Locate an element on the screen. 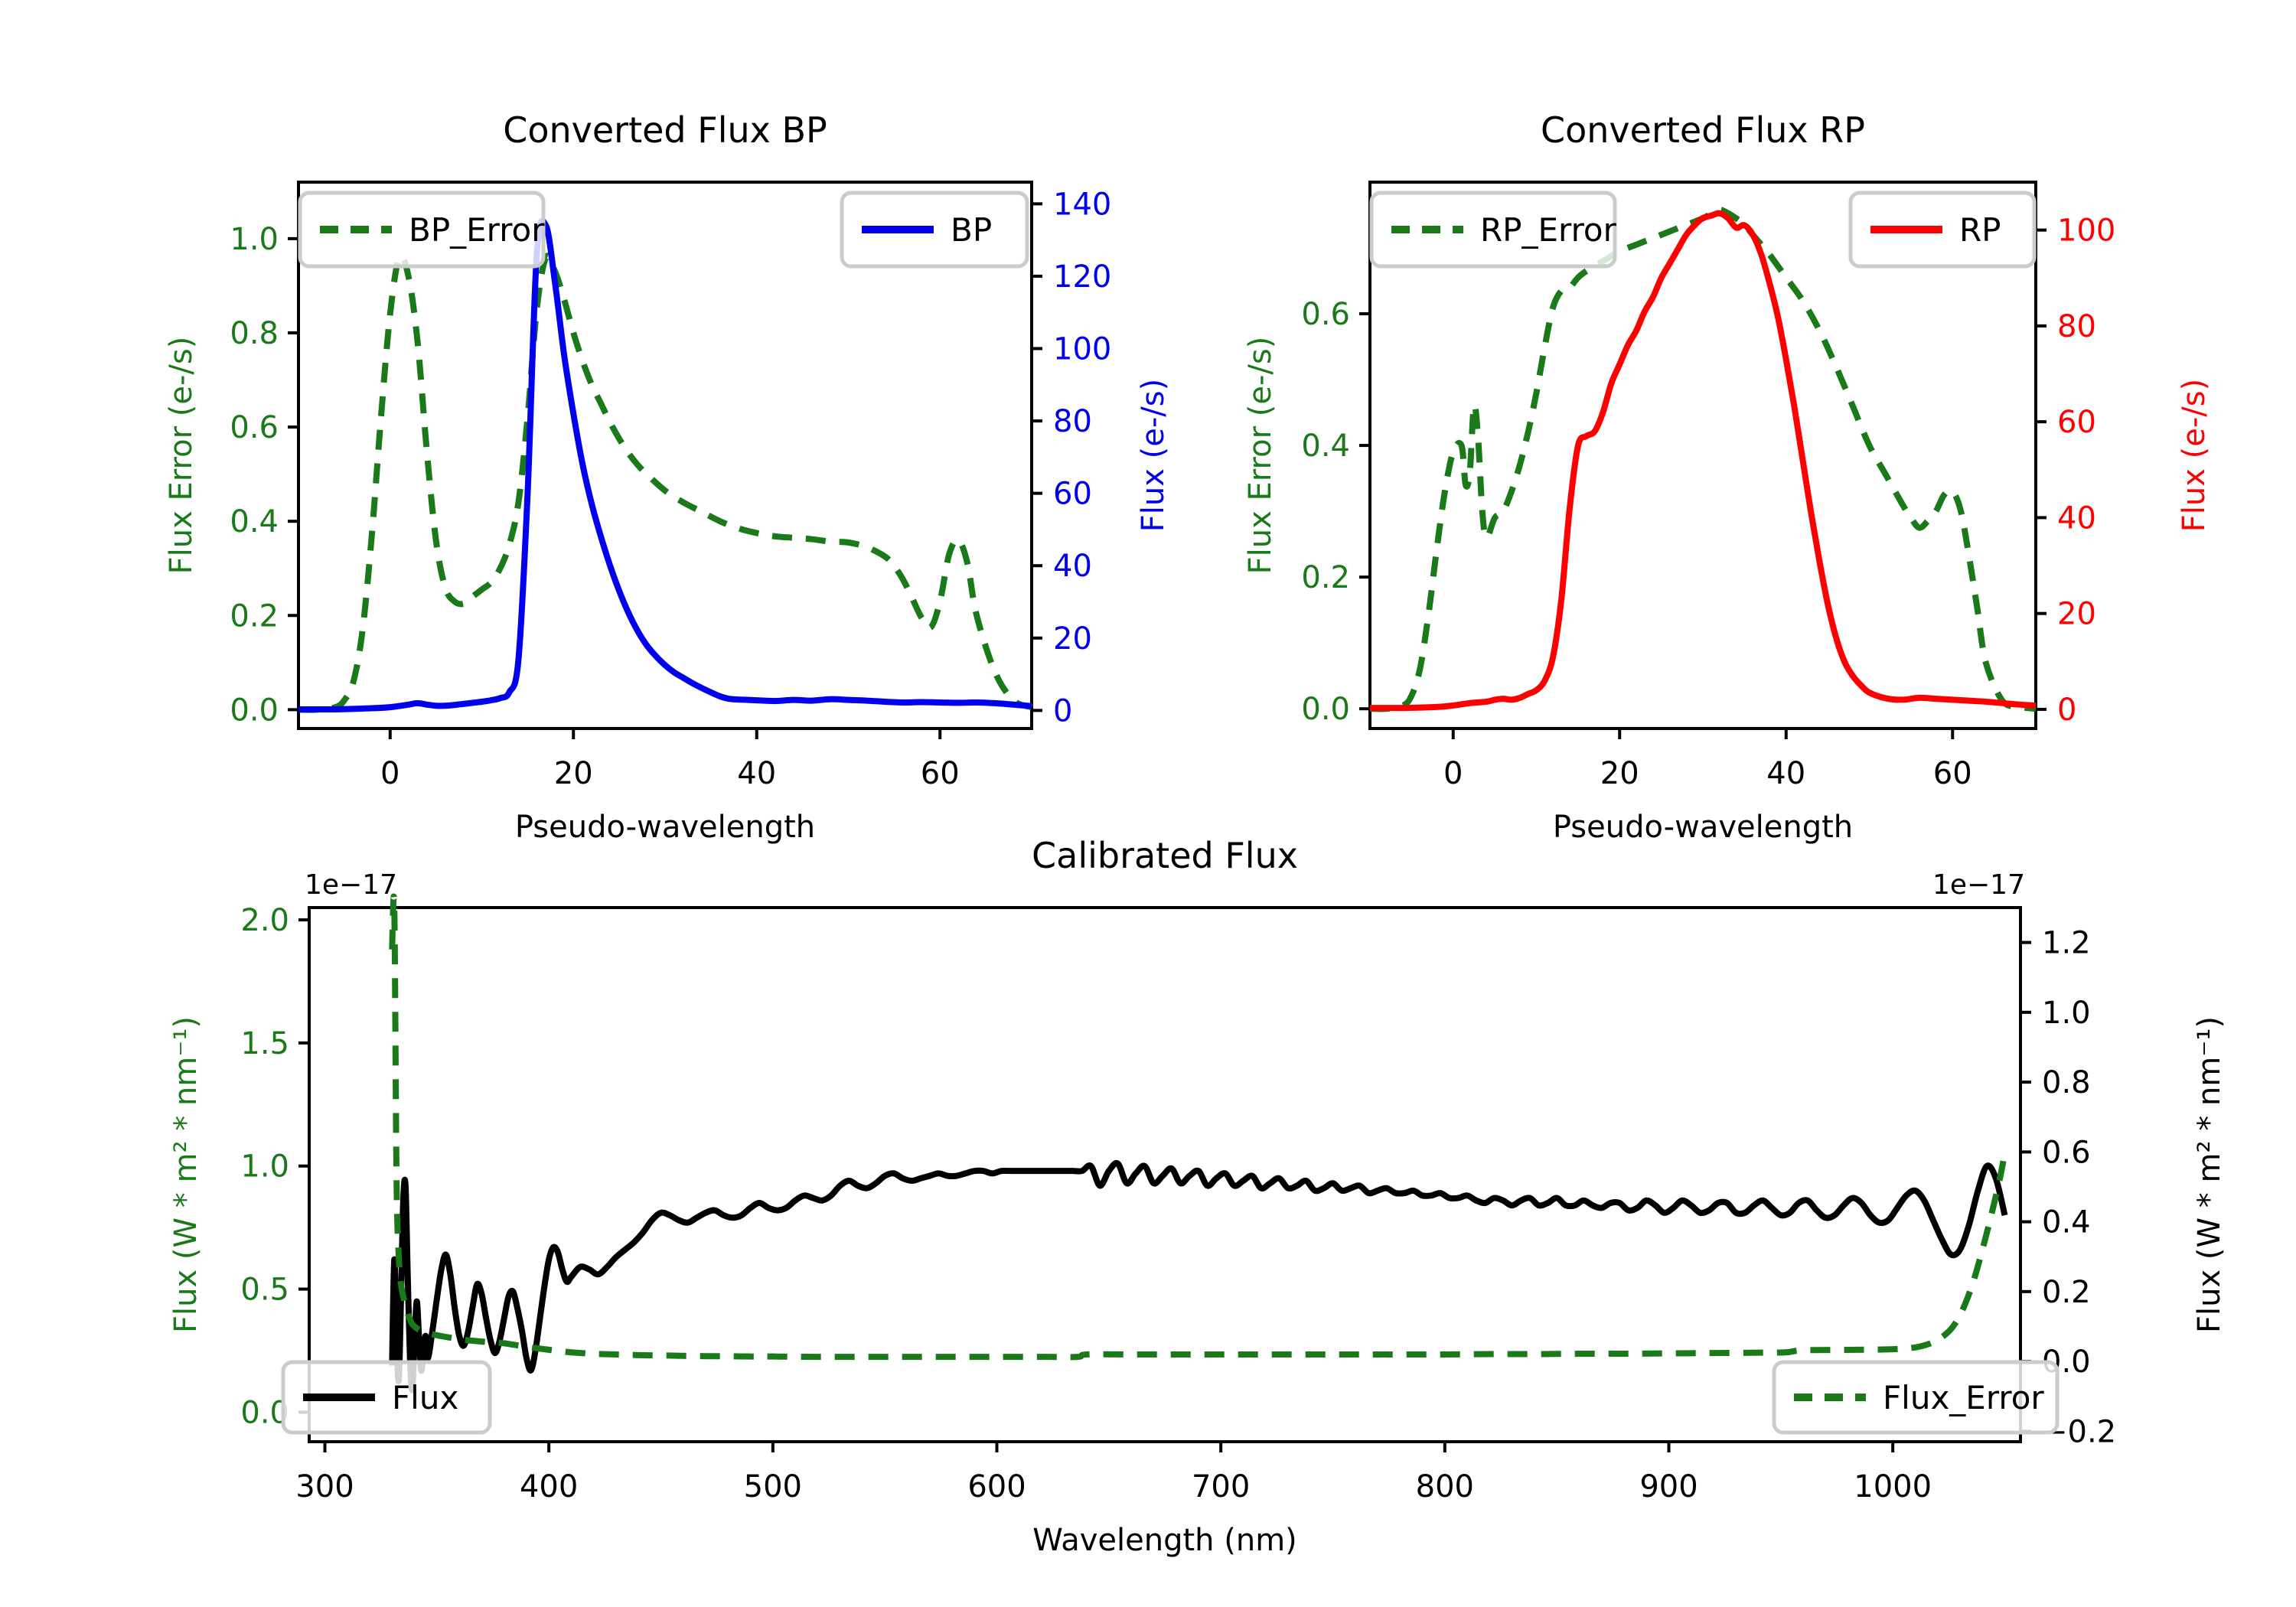 The width and height of the screenshot is (2296, 1607). bp-xtick-label: 0 is located at coordinates (390, 773).